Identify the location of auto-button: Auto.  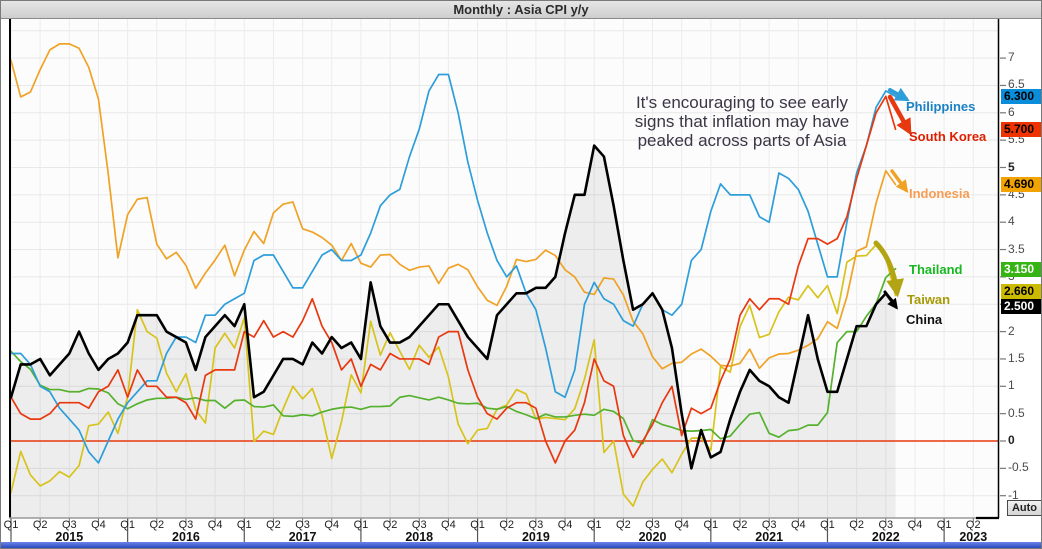
(1024, 508).